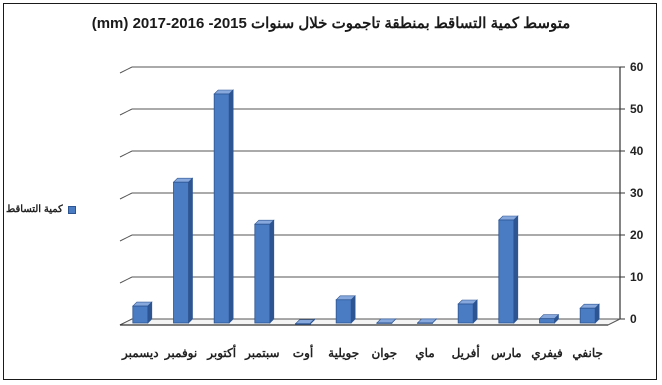 The width and height of the screenshot is (662, 385). Describe the element at coordinates (466, 353) in the screenshot. I see `x-category-label: أفريل` at that location.